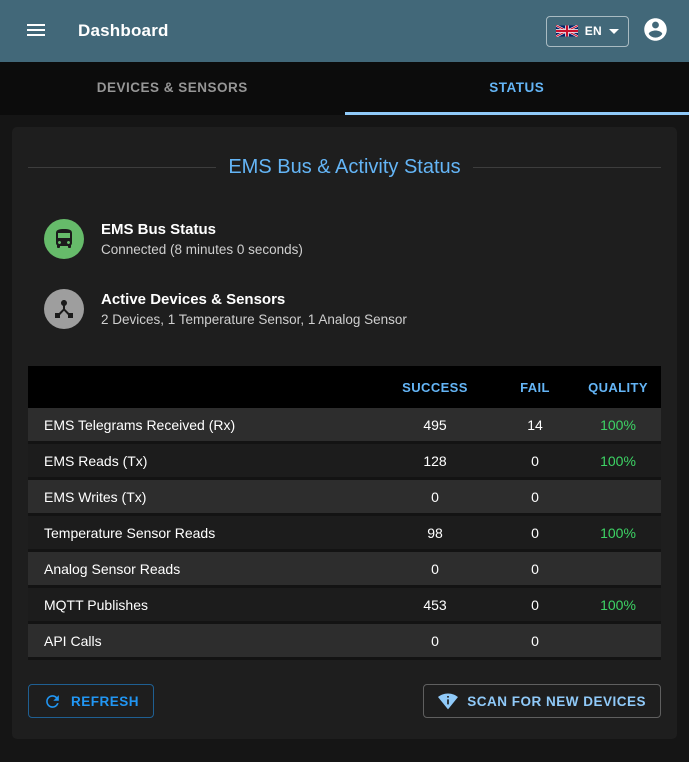 The height and width of the screenshot is (762, 689). Describe the element at coordinates (344, 701) in the screenshot. I see `card-footer: REFRESH SCAN FOR NEW DEVICES` at that location.